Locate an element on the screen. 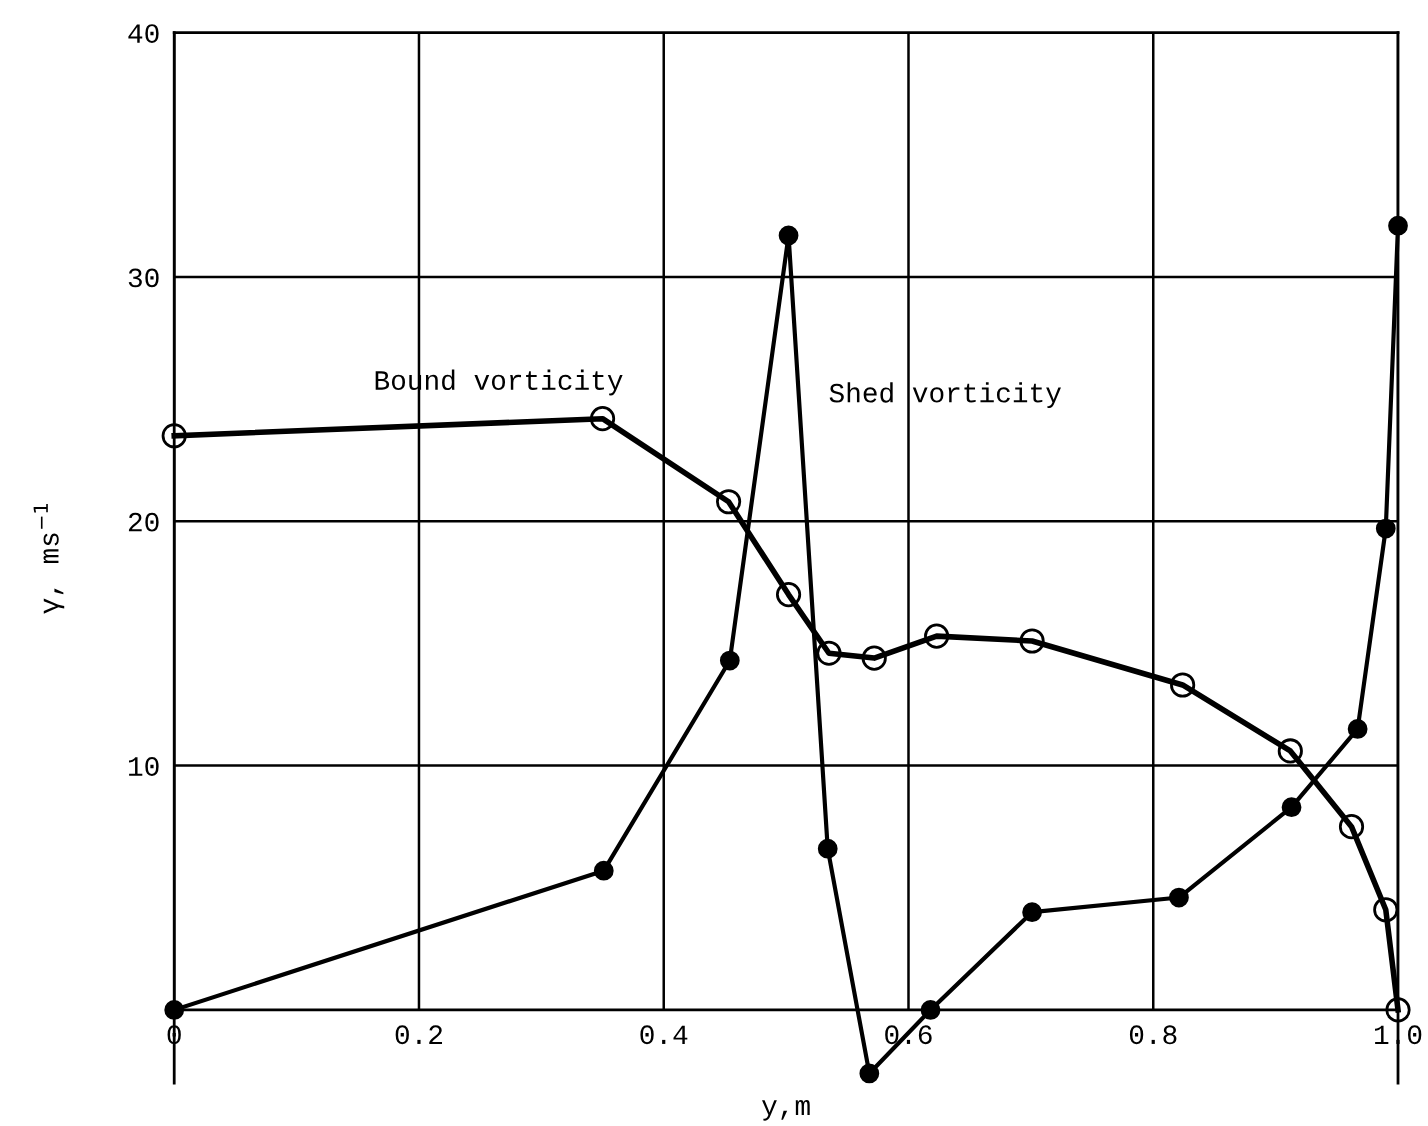 Image resolution: width=1428 pixels, height=1126 pixels. x-tick-label: 0.4 is located at coordinates (664, 1035).